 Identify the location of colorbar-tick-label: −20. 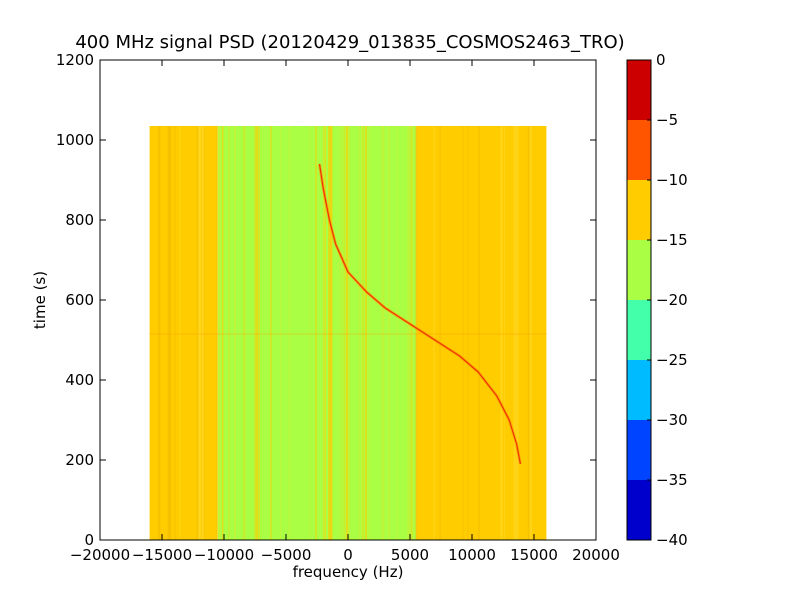
(672, 300).